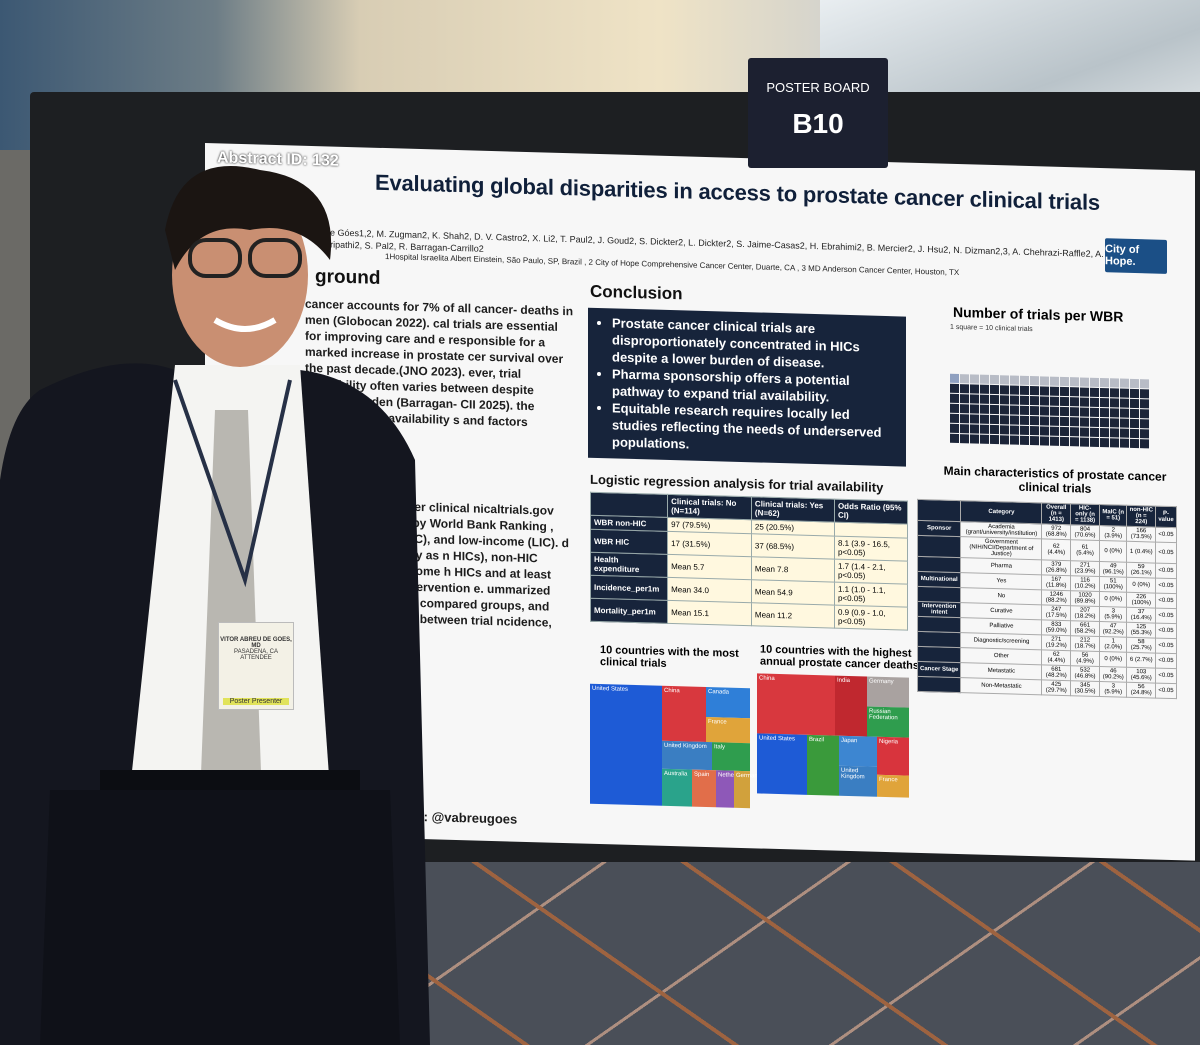 This screenshot has height=1045, width=1200. I want to click on logit-cell: 37 (68.5%), so click(793, 546).